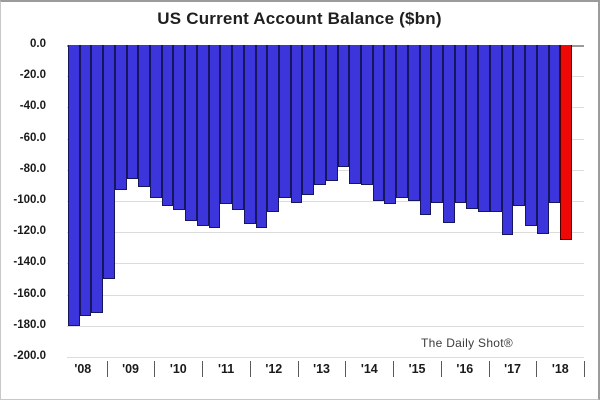 The image size is (600, 400). I want to click on y-axis-tick-label: -80.0, so click(32, 168).